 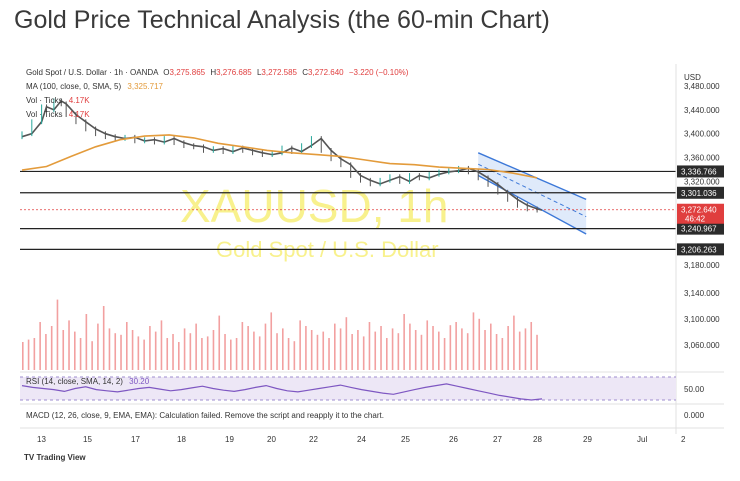 What do you see at coordinates (87, 439) in the screenshot?
I see `time-tick: 15` at bounding box center [87, 439].